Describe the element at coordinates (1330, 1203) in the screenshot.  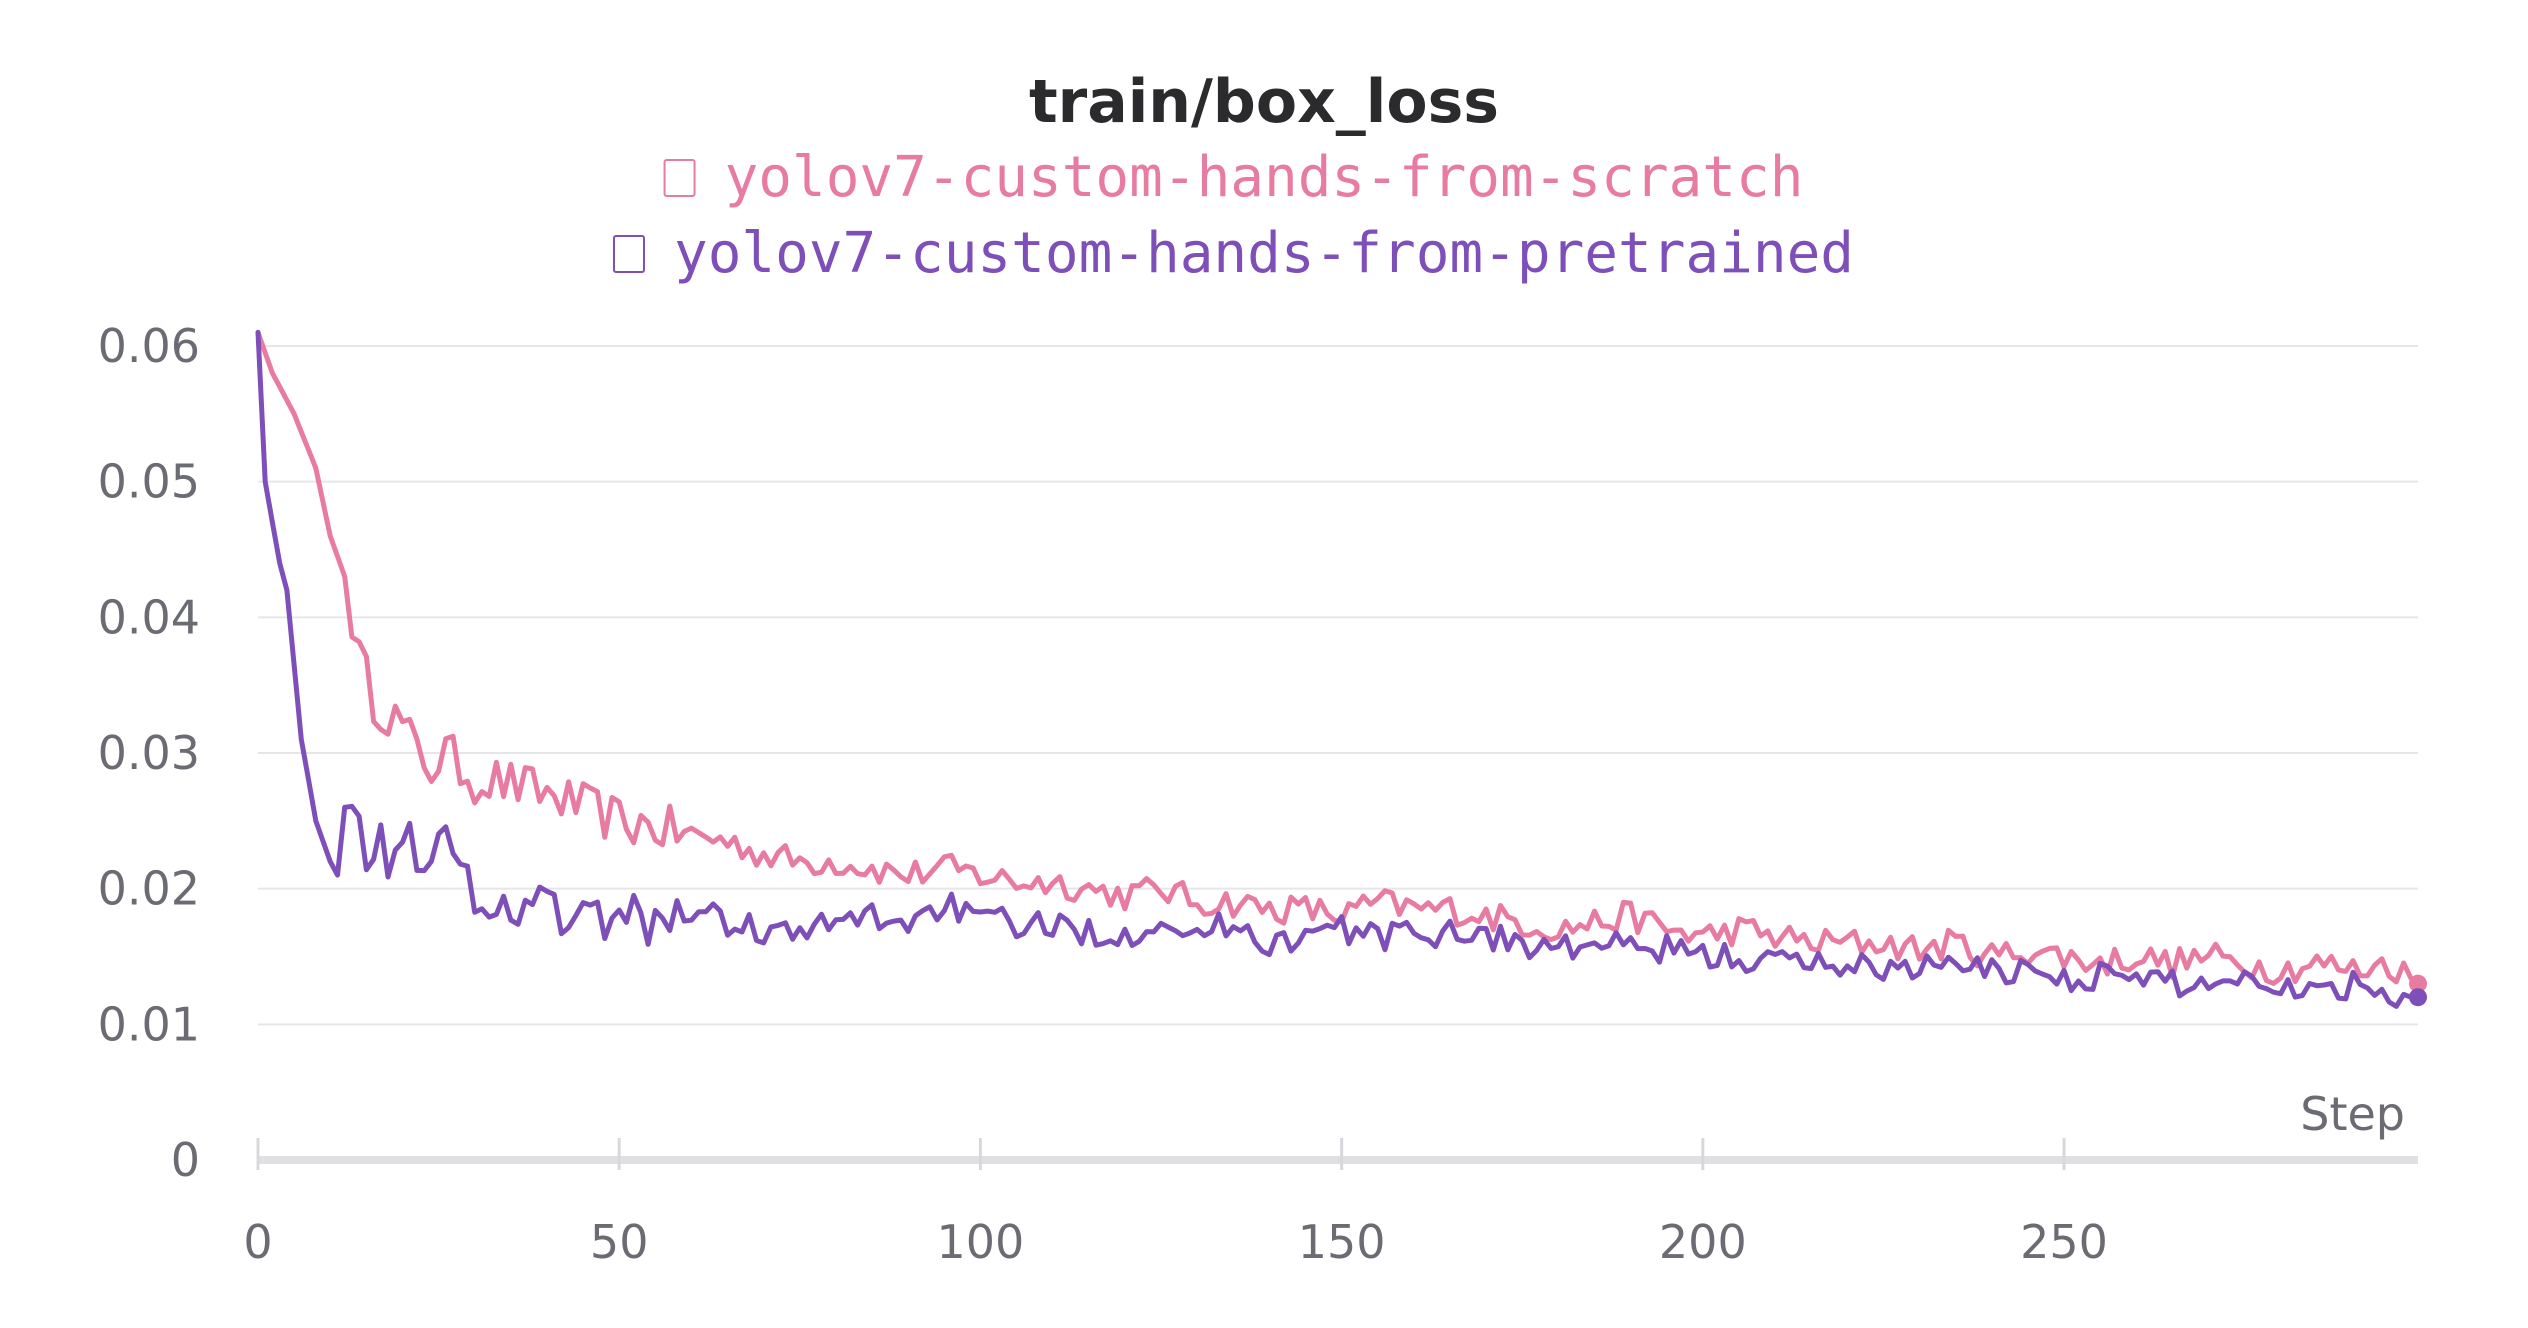
I see `x-axis: 0 50 100 150 200 250` at that location.